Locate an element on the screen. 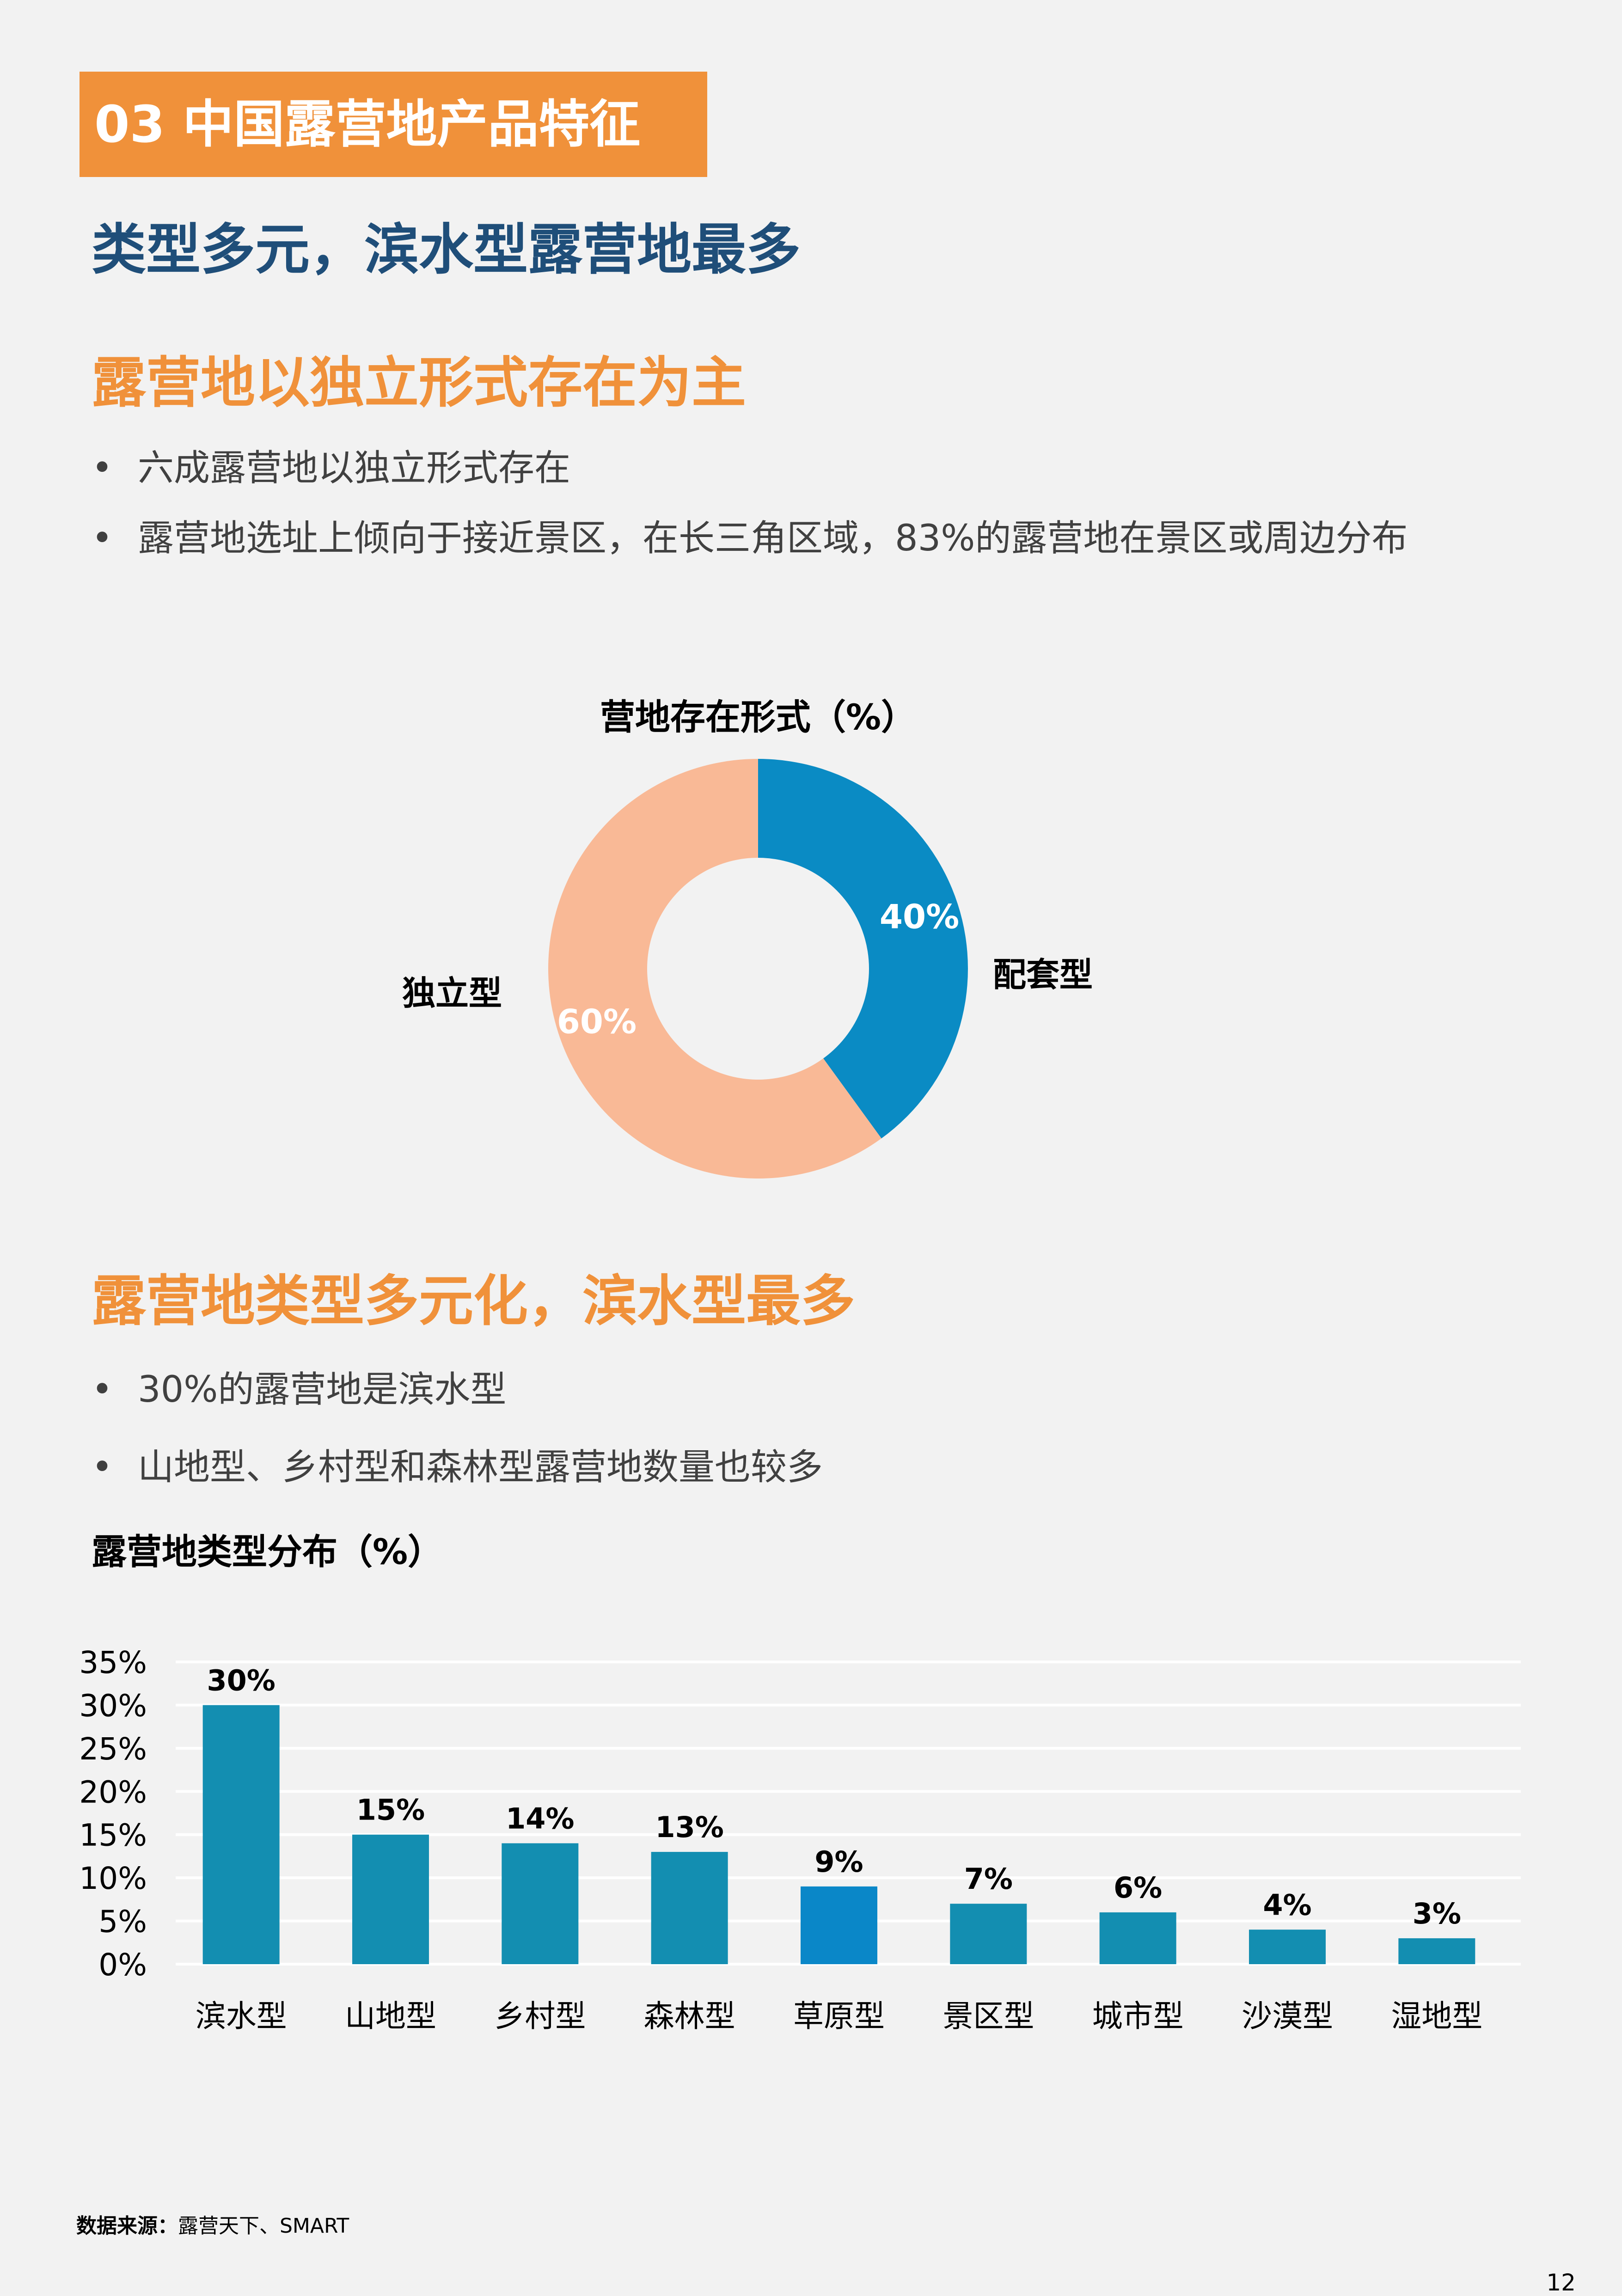 This screenshot has height=2296, width=1622. y-tick-label: 5% is located at coordinates (123, 1922).